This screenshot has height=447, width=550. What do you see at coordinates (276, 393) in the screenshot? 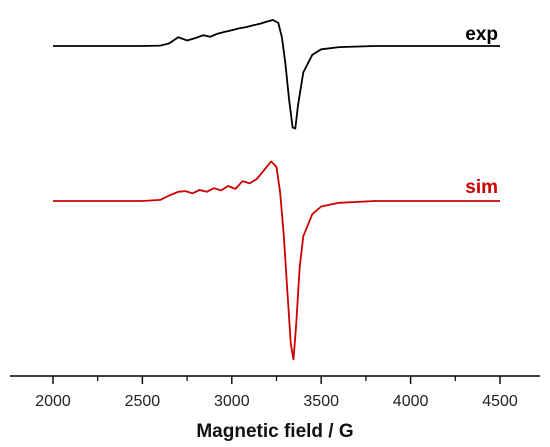
I see `x-axis-ticks: 2000 2500 3000 3500 4000 4500` at bounding box center [276, 393].